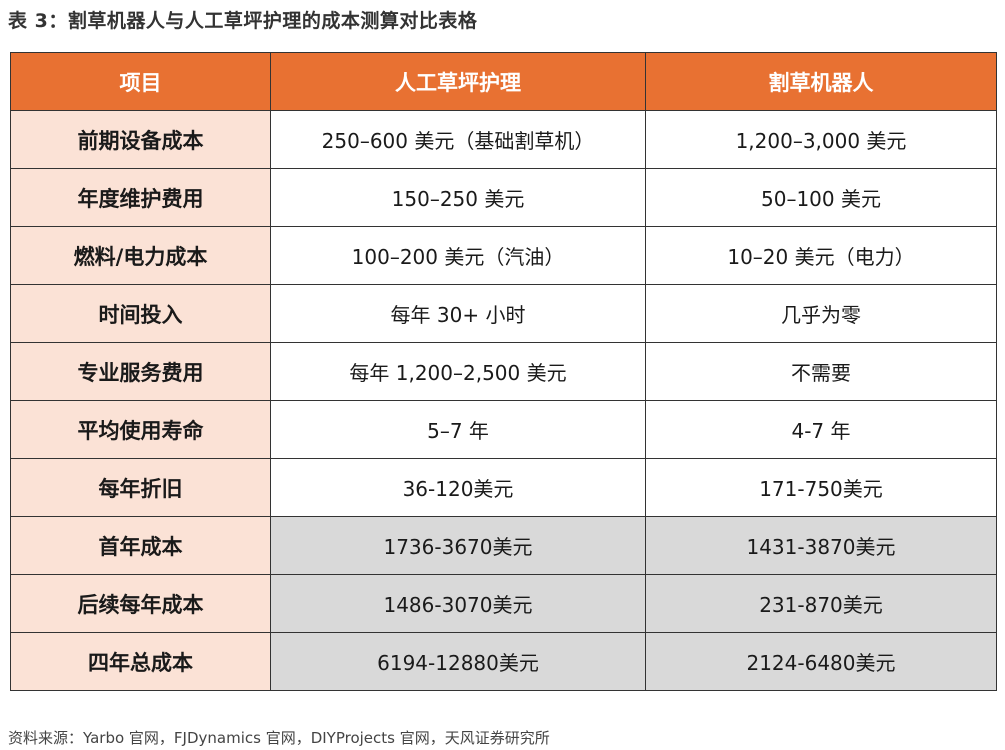 This screenshot has width=1005, height=750. I want to click on row-label: 年度维护费用, so click(140, 197).